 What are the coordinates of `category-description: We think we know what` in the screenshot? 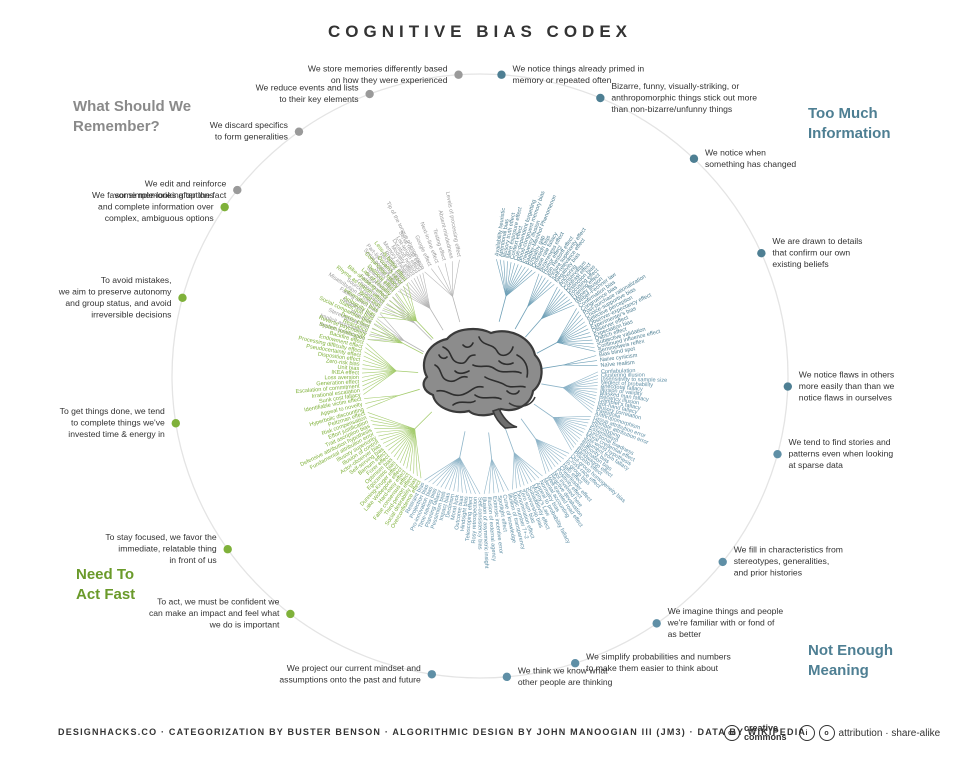 It's located at (563, 670).